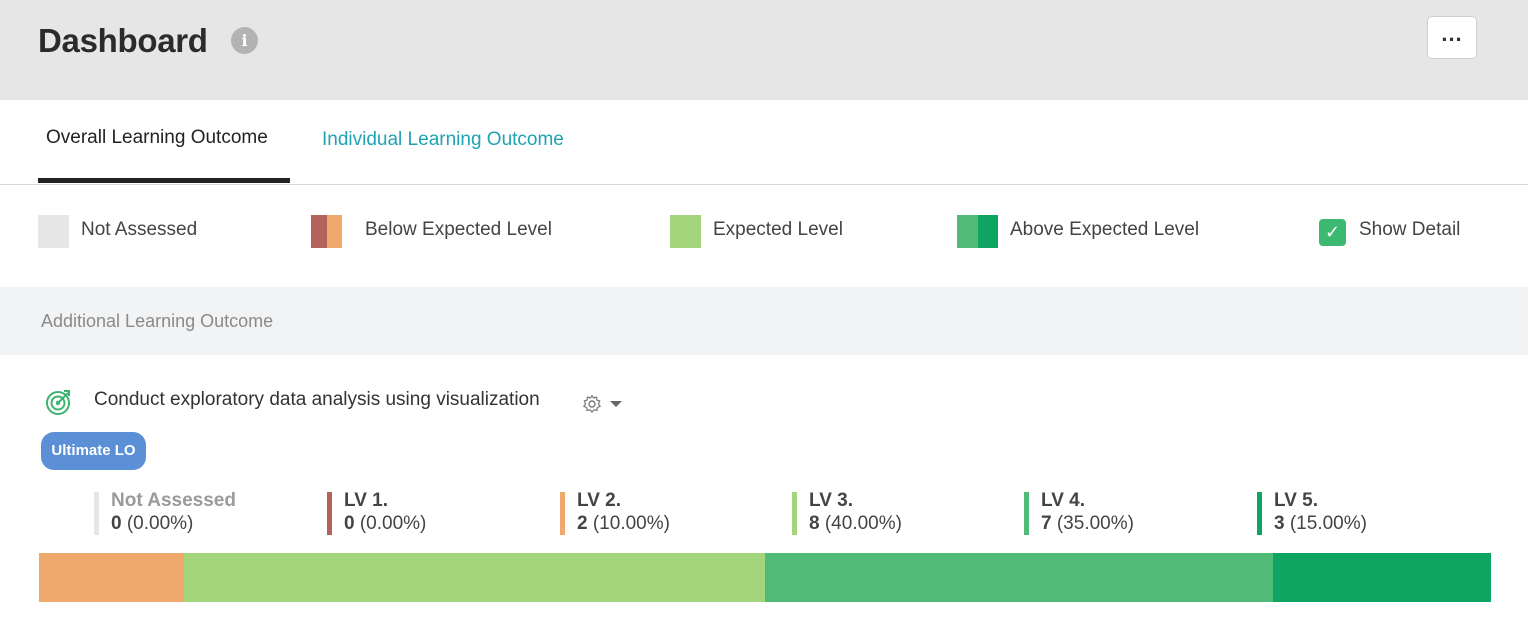  I want to click on level-name: LV 4., so click(1063, 500).